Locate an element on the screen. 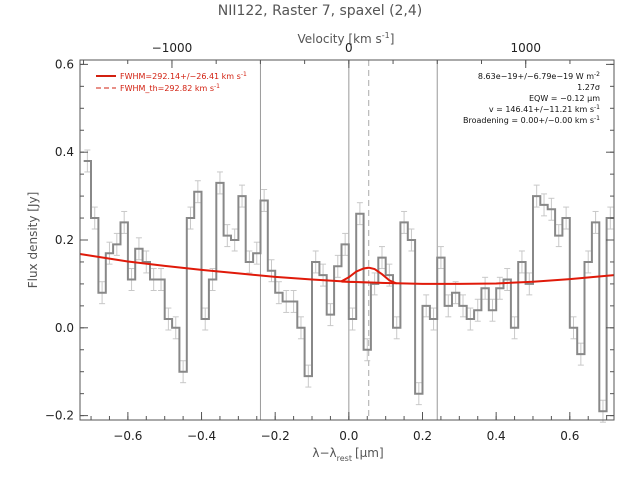  x-tick-label: 0.2 is located at coordinates (422, 436).